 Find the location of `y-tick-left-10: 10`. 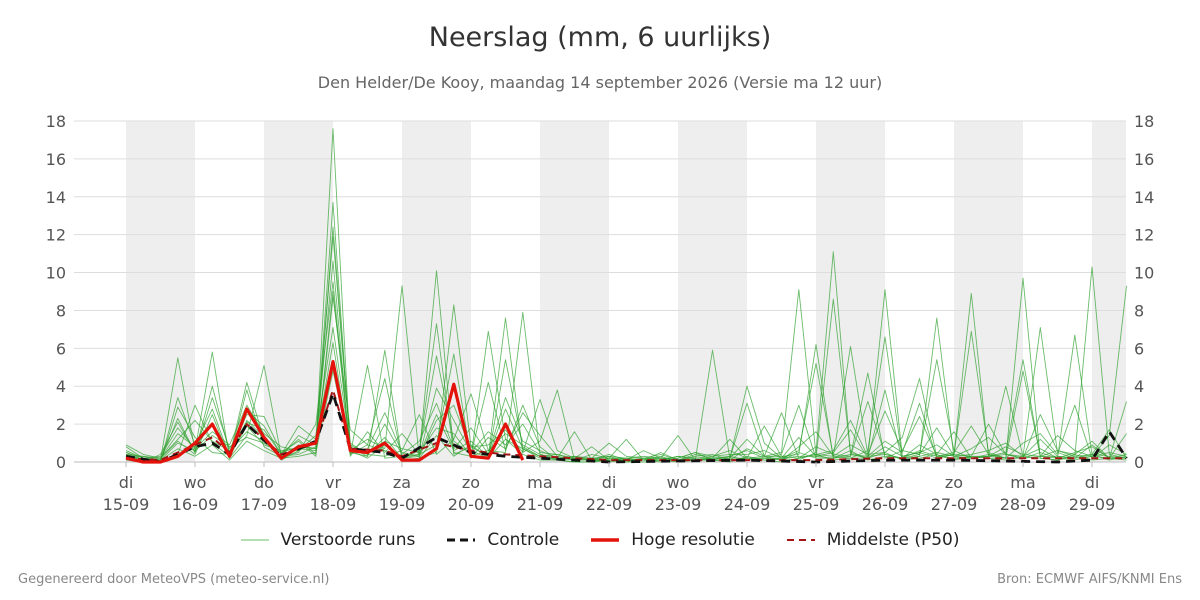

y-tick-left-10: 10 is located at coordinates (56, 273).